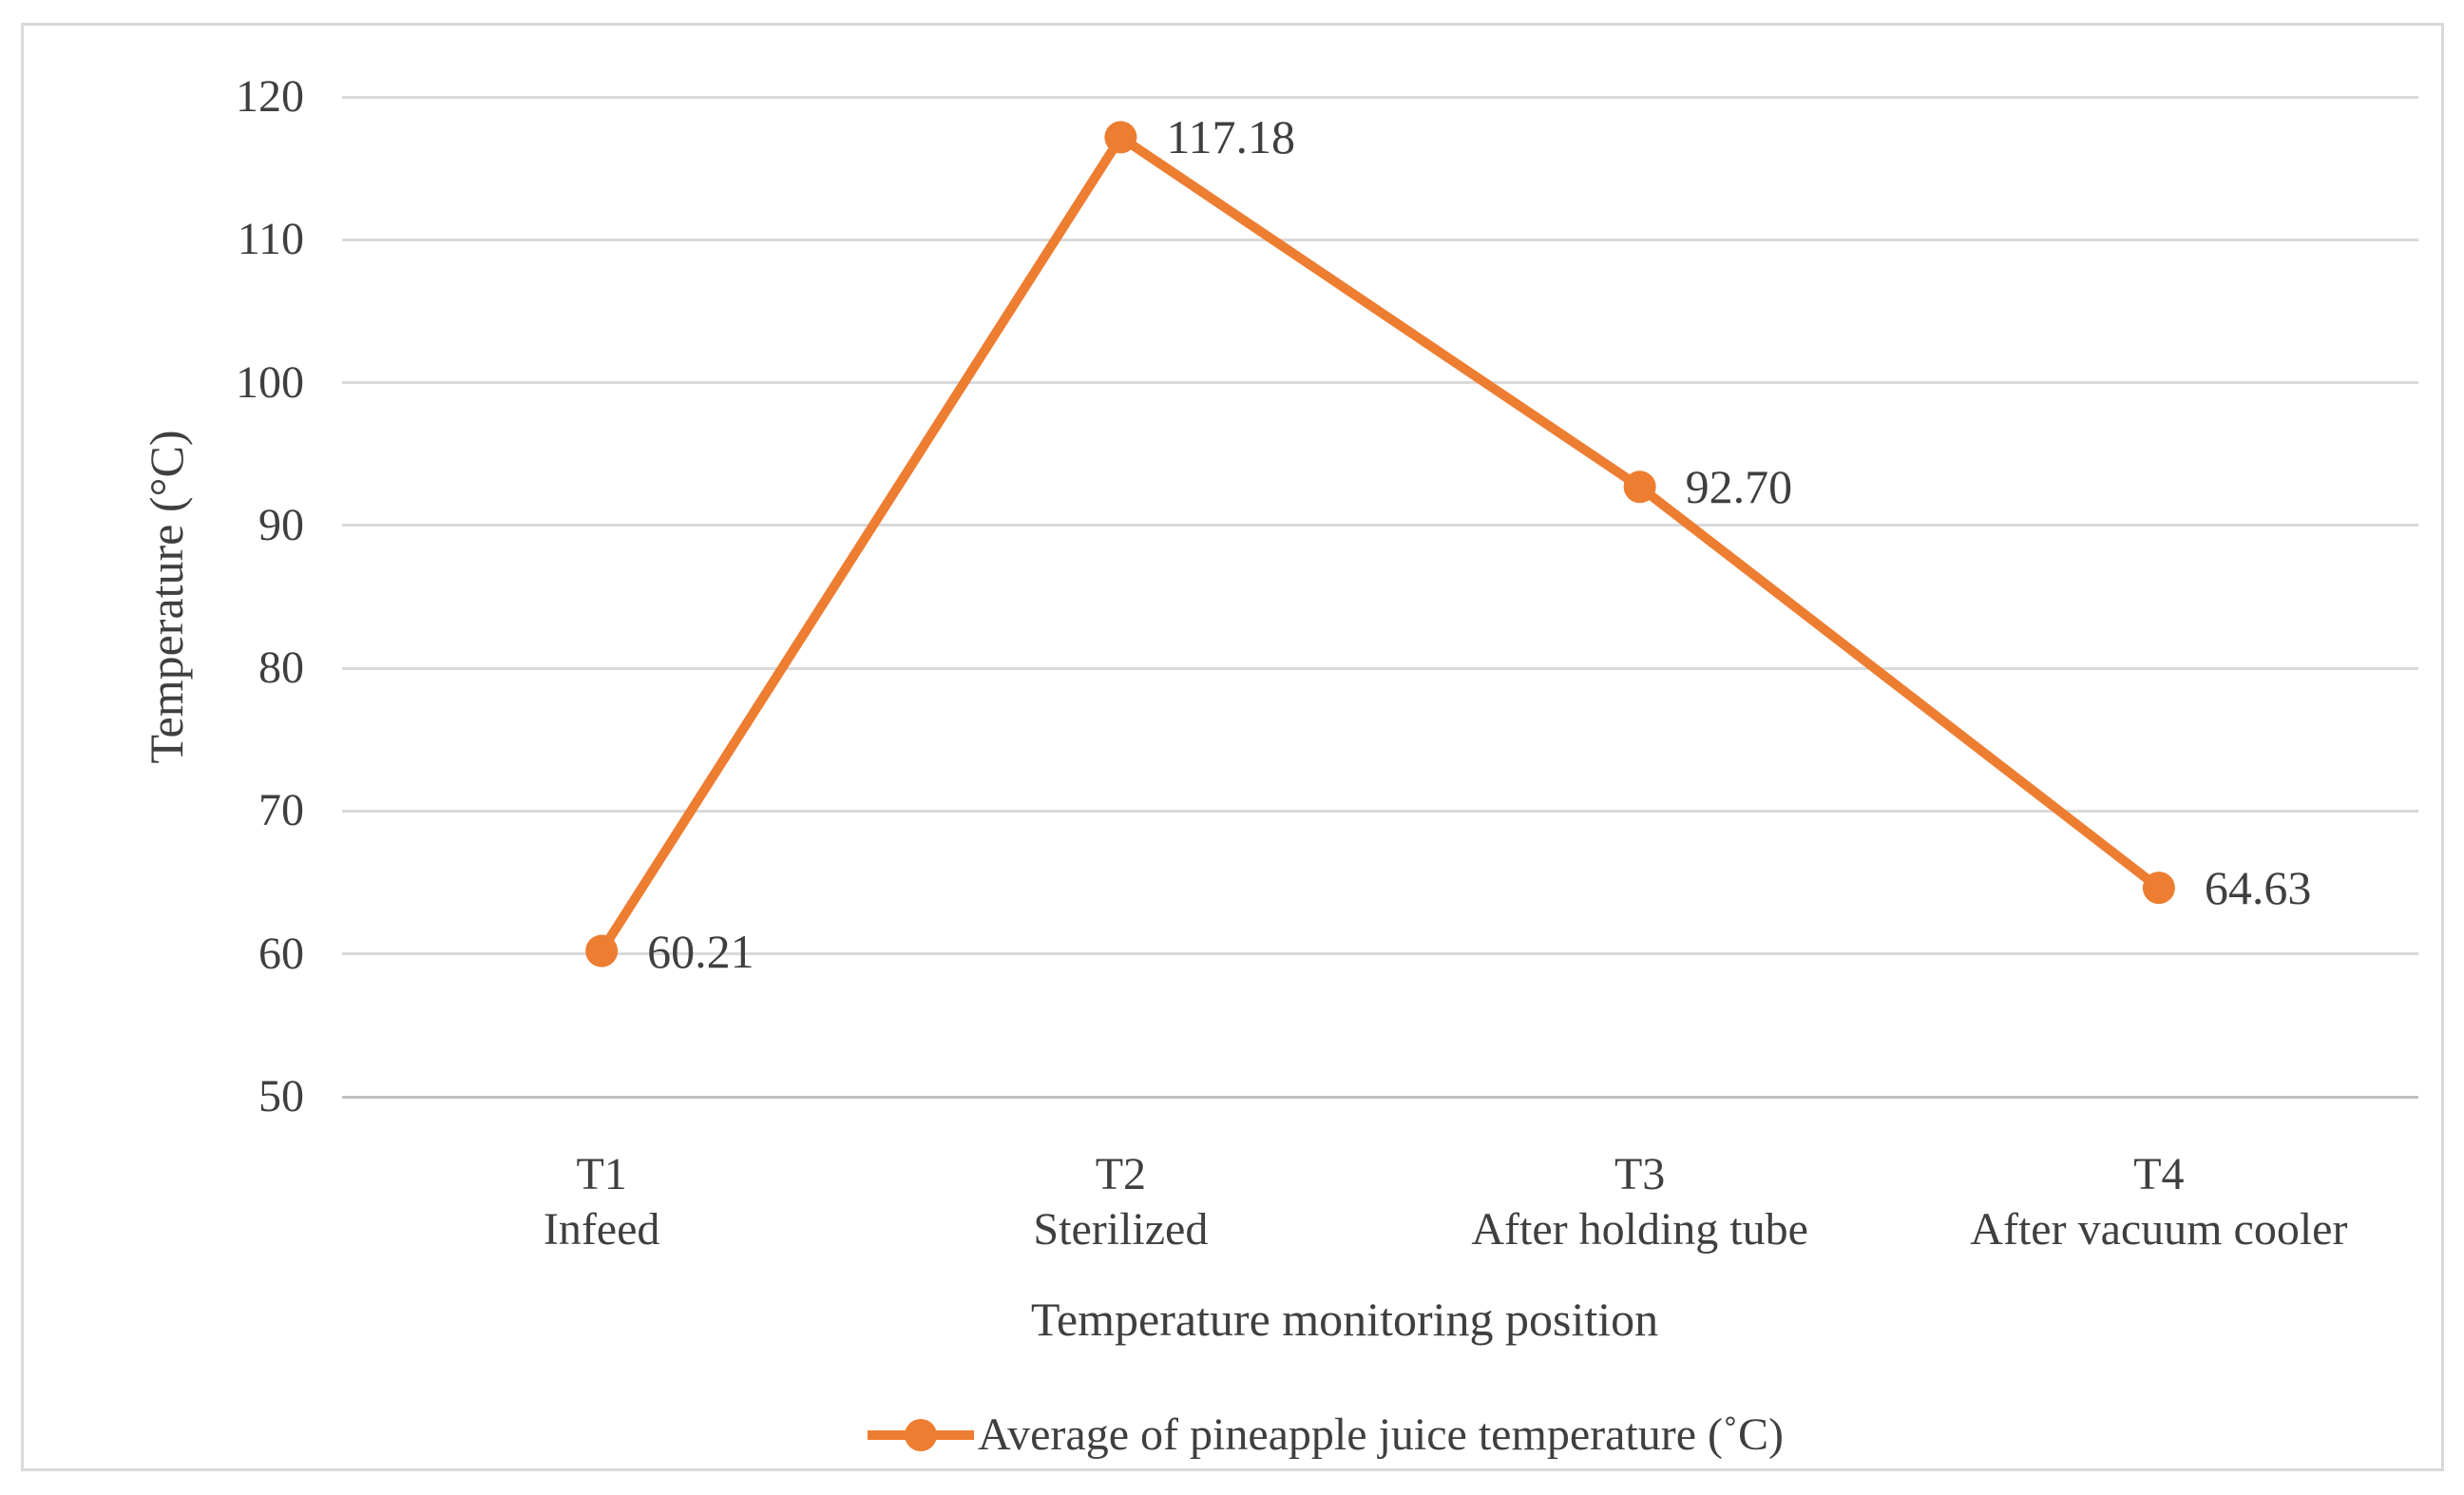 This screenshot has width=2464, height=1495. Describe the element at coordinates (1380, 1097) in the screenshot. I see `x-axis-line` at that location.